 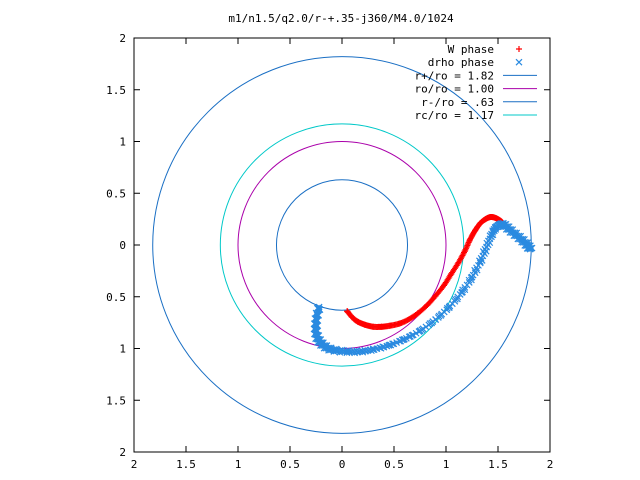 I want to click on legend-label-3: ro/ro = 1.00, so click(x=454, y=89).